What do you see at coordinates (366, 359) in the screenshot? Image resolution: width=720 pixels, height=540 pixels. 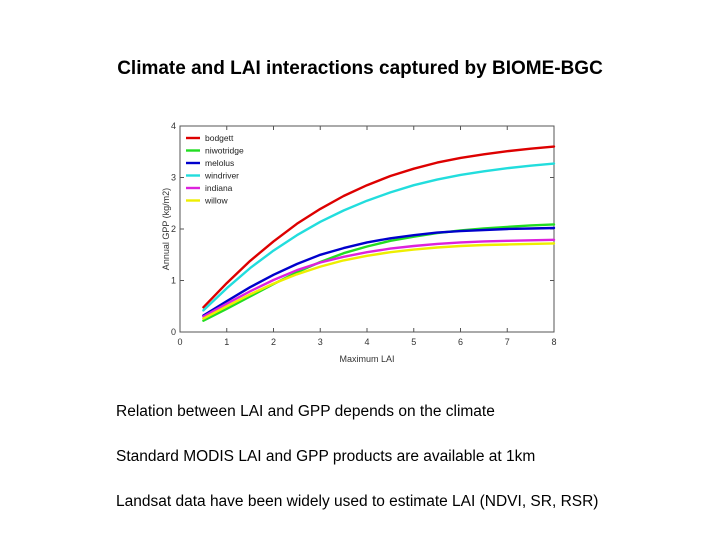 I see `x-axis-label: Maximum LAI` at bounding box center [366, 359].